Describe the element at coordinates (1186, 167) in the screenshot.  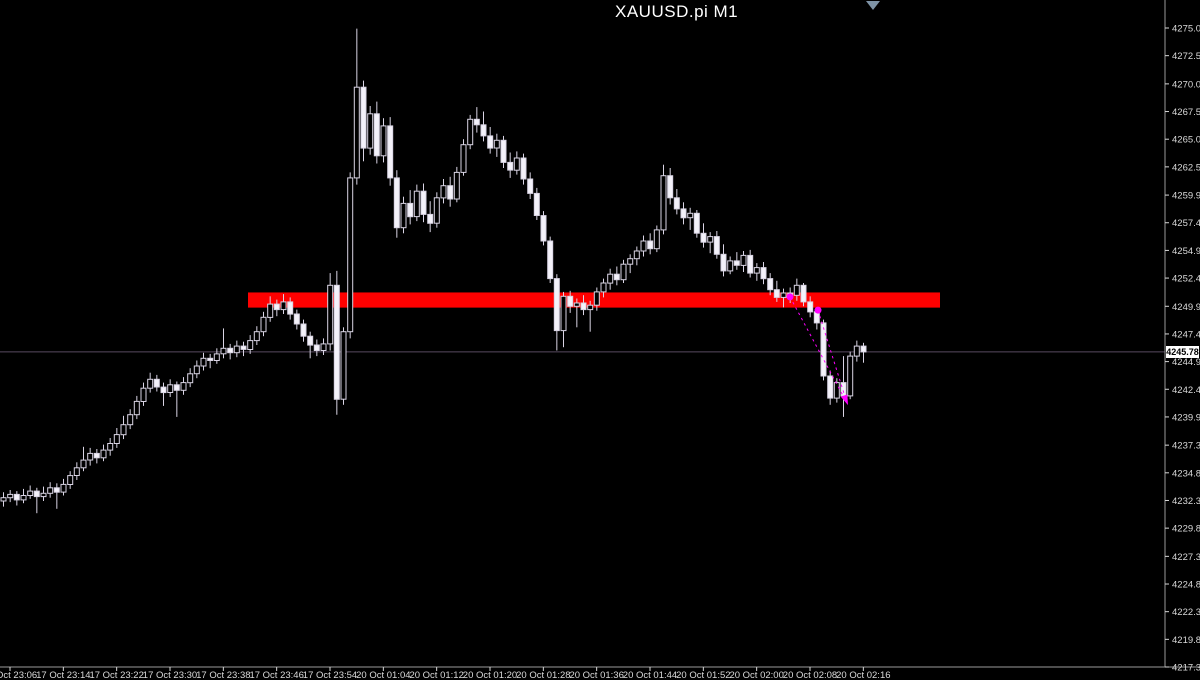
I see `price-label: 4262.50` at that location.